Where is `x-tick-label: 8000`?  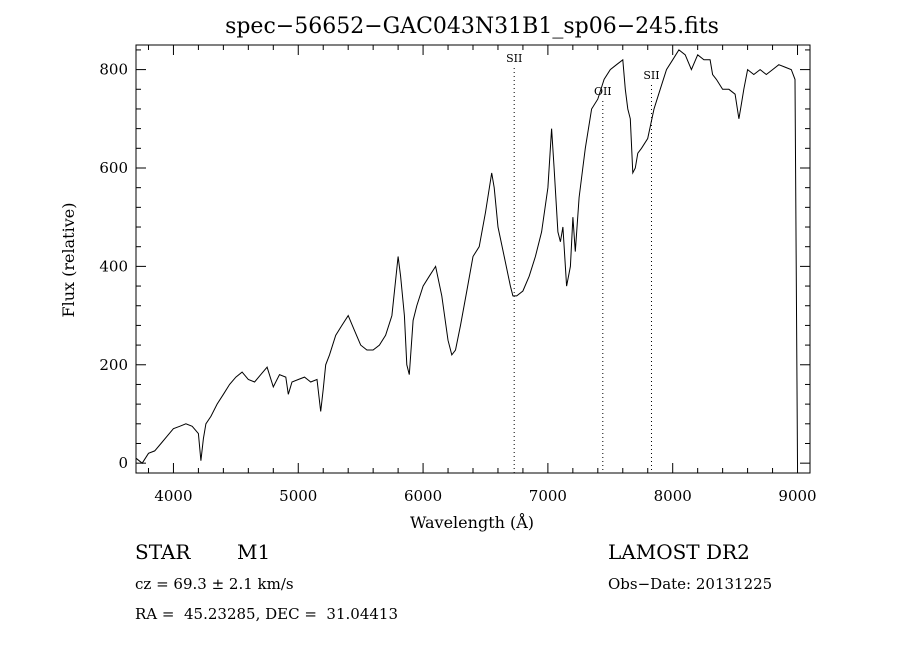 x-tick-label: 8000 is located at coordinates (673, 496).